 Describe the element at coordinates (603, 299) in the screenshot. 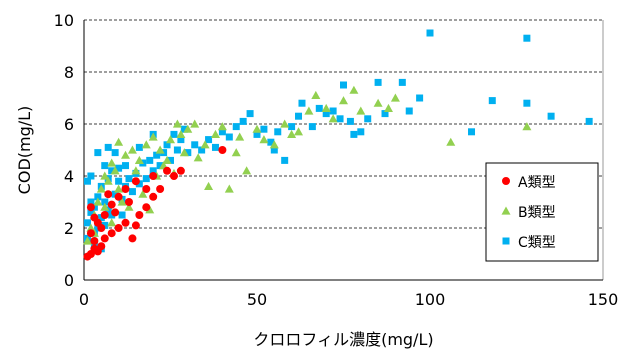

I see `x-tick-label: 150` at that location.